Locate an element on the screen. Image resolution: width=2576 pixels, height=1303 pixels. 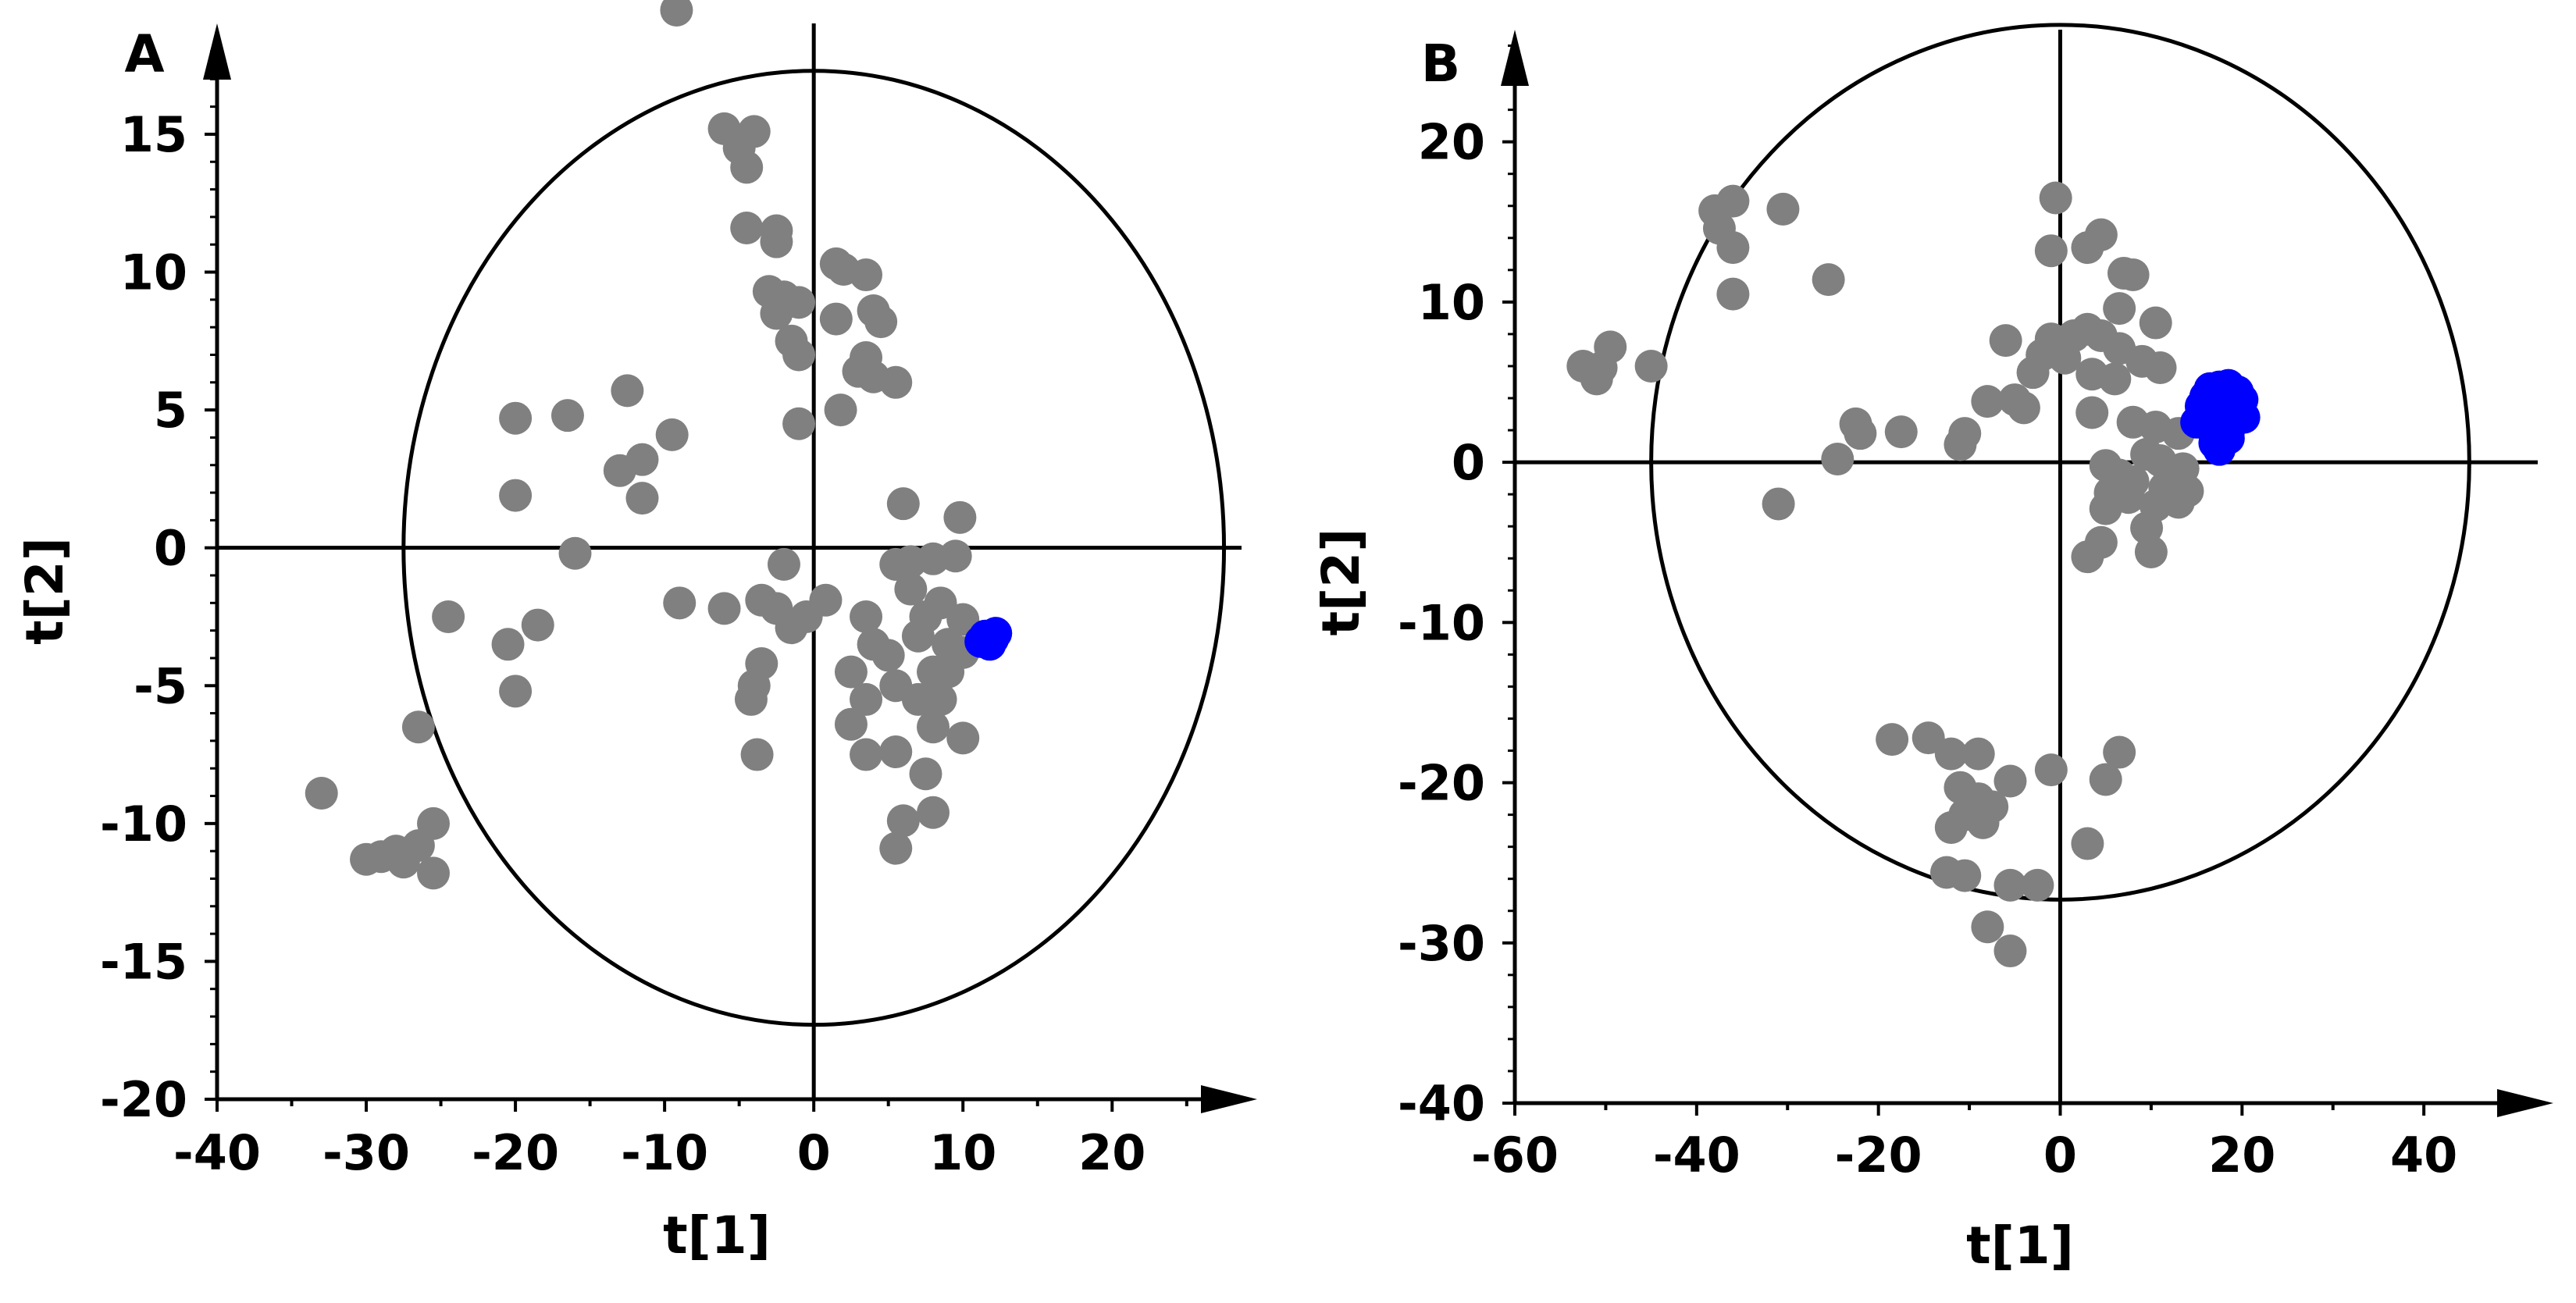
y-tick-label: -40 is located at coordinates (1442, 1103).